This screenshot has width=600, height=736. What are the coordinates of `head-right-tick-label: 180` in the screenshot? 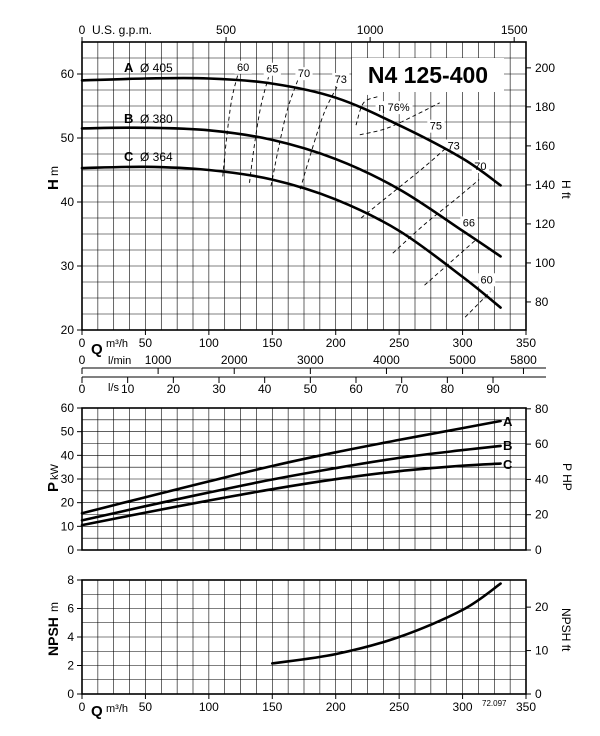 It's located at (545, 107).